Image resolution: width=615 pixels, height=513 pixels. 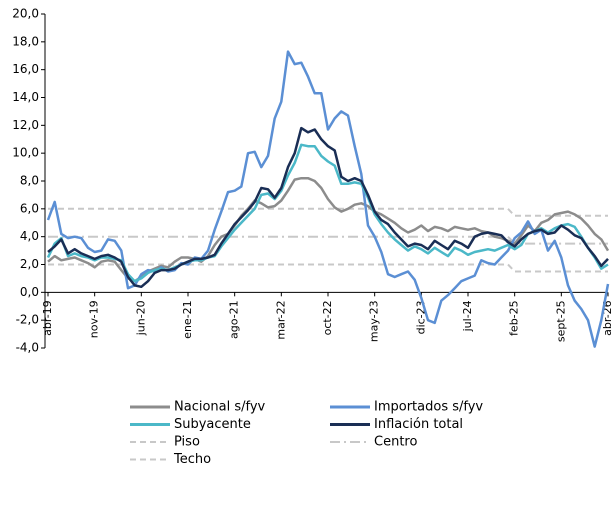 What do you see at coordinates (467, 316) in the screenshot?
I see `x-tick-label: jul-24` at bounding box center [467, 316].